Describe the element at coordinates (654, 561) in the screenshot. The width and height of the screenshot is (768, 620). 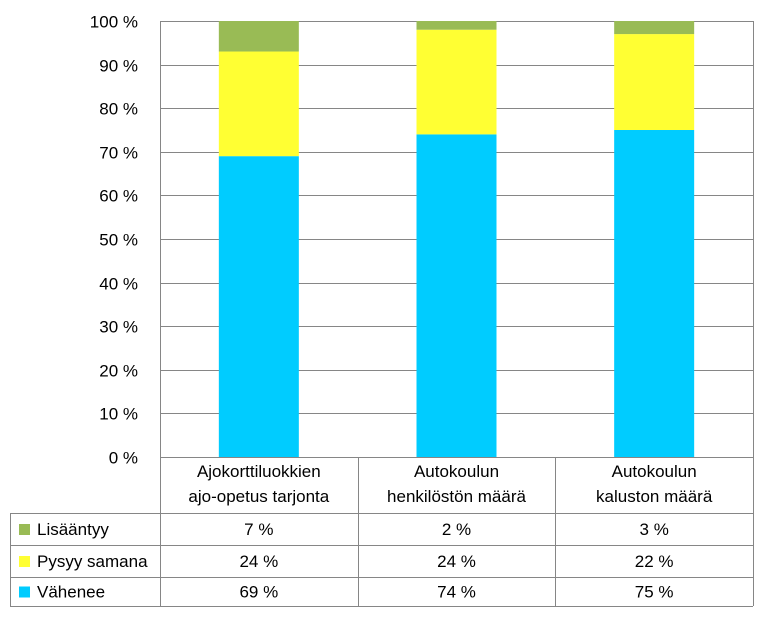
I see `table-cell-value: 22 %` at that location.